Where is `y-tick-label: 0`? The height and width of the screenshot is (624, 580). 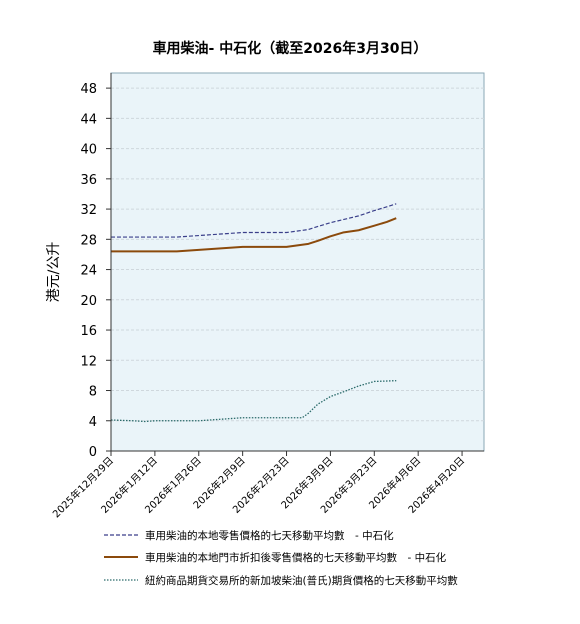 y-tick-label: 0 is located at coordinates (93, 452).